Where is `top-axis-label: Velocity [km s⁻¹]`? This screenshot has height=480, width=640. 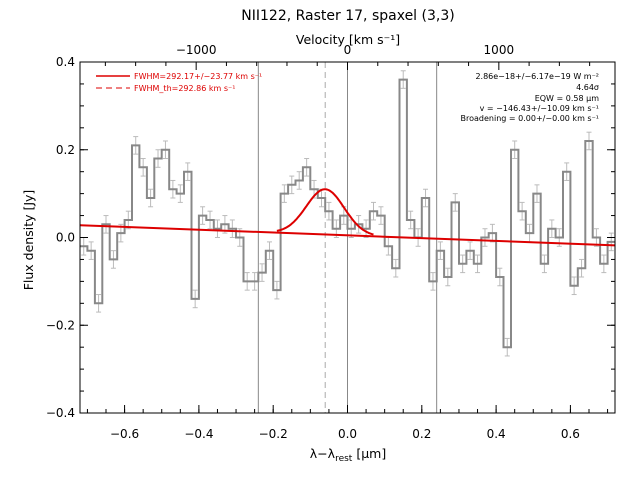
top-axis-label: Velocity [km s⁻¹] is located at coordinates (348, 39).